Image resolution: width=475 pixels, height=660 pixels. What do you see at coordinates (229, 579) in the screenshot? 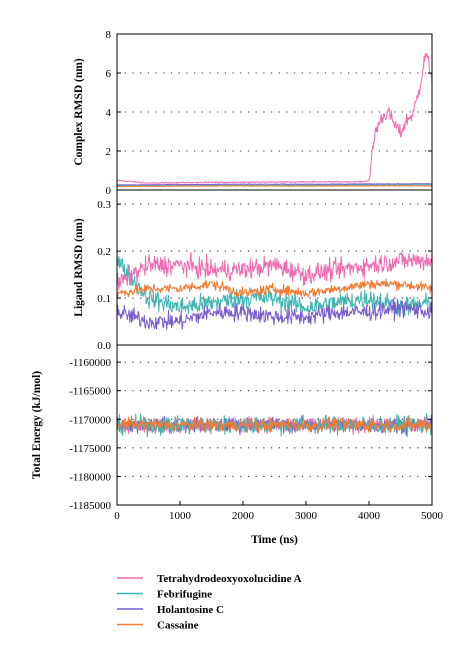
I see `legend-label: Tetrahydrodeoxyoxolucidine A` at bounding box center [229, 579].